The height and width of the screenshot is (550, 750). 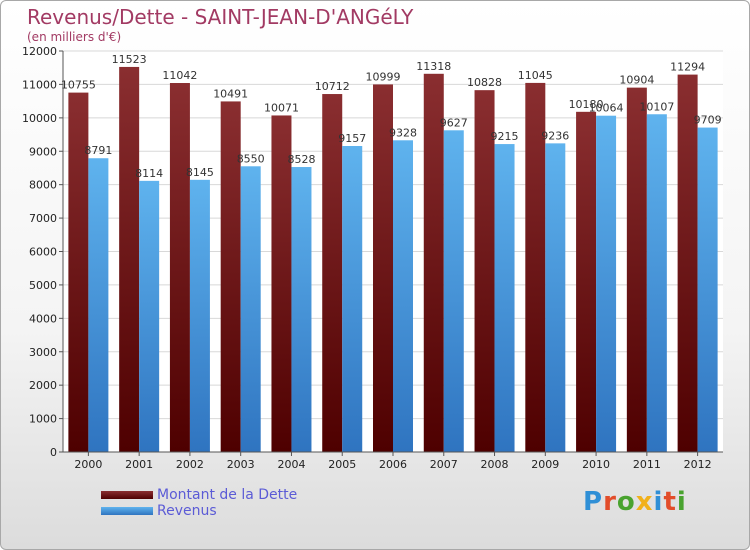 I want to click on data-label-revenue: 8791, so click(x=98, y=150).